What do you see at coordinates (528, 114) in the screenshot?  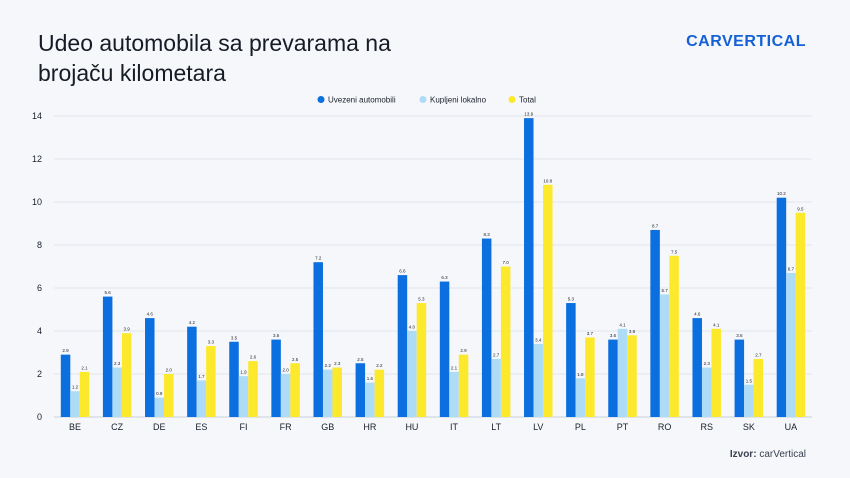 I see `data-label: 13.9` at bounding box center [528, 114].